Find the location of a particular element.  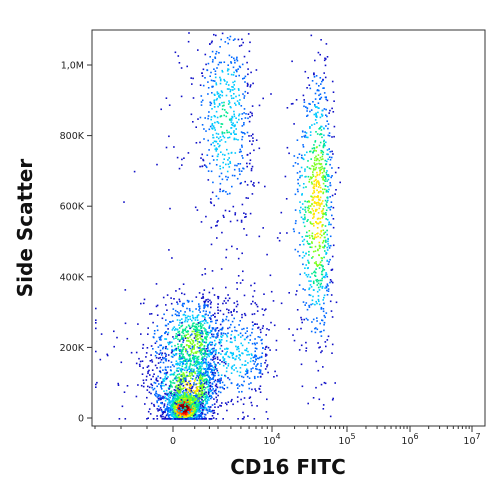

x-tick-exponent: 6 is located at coordinates (416, 436).